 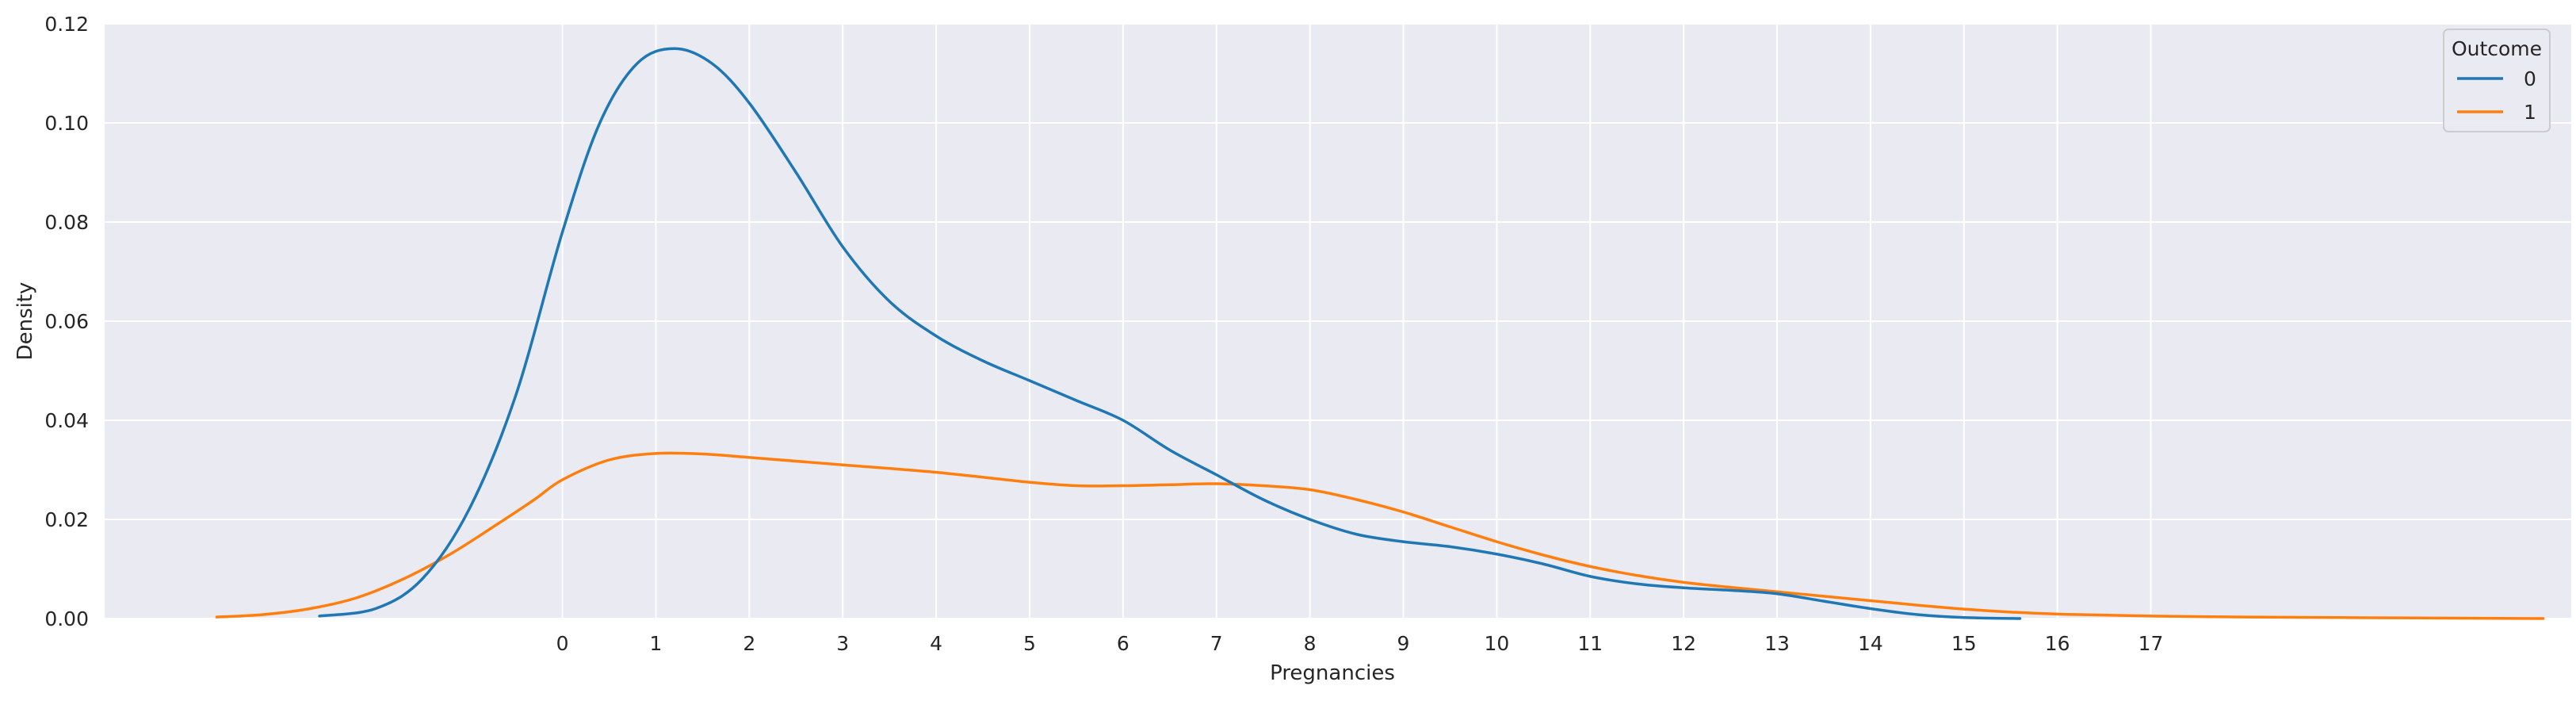 I want to click on x-tick-label: 12, so click(x=1683, y=643).